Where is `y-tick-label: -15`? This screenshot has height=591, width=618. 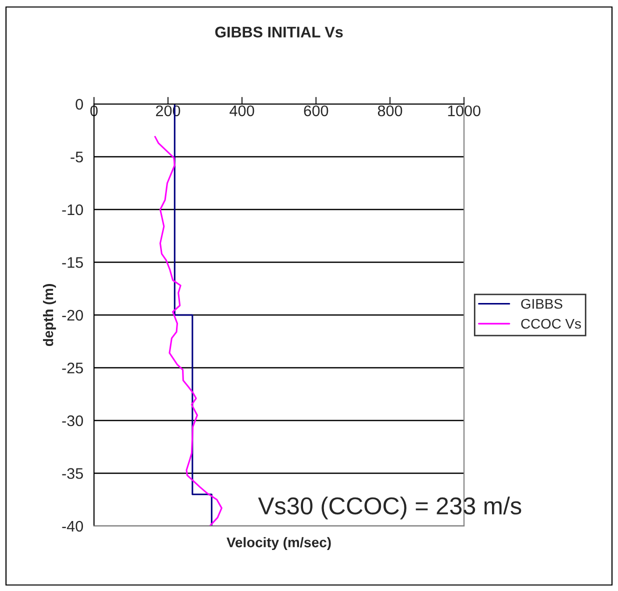 y-tick-label: -15 is located at coordinates (72, 262).